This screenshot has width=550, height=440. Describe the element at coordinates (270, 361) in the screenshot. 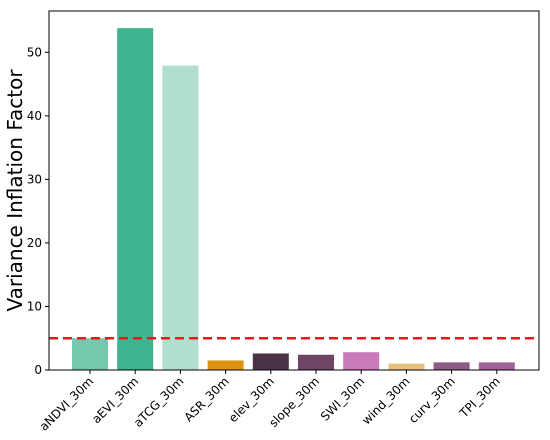

I see `bar-elev_30m` at that location.